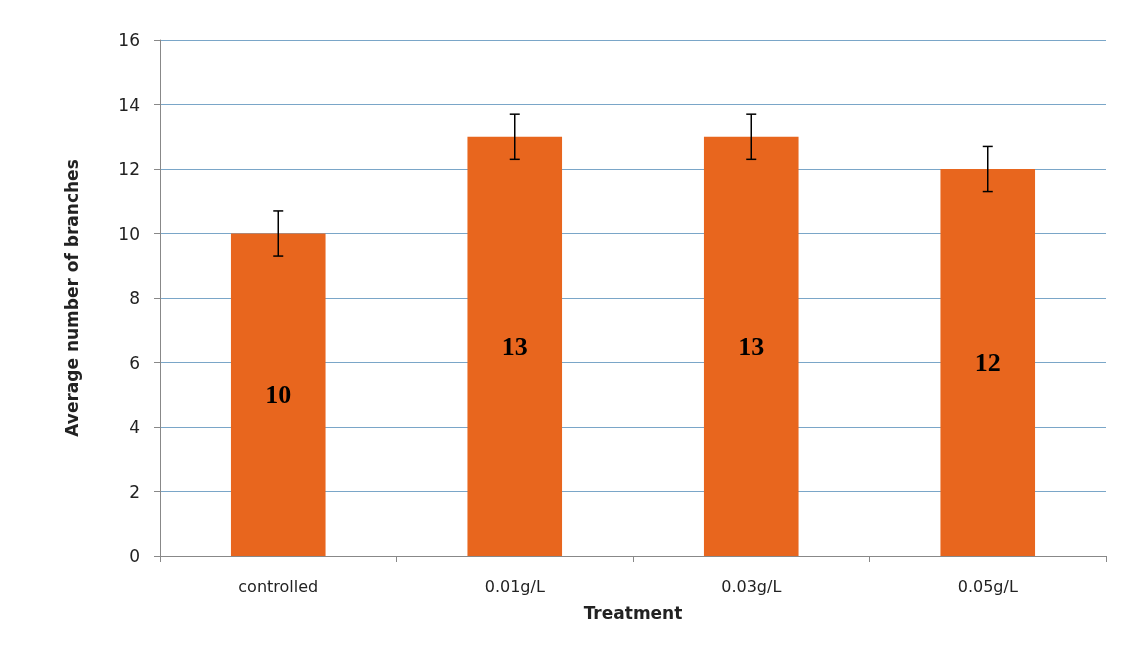 This screenshot has width=1126, height=672. I want to click on y-tick-label: 6, so click(134, 362).